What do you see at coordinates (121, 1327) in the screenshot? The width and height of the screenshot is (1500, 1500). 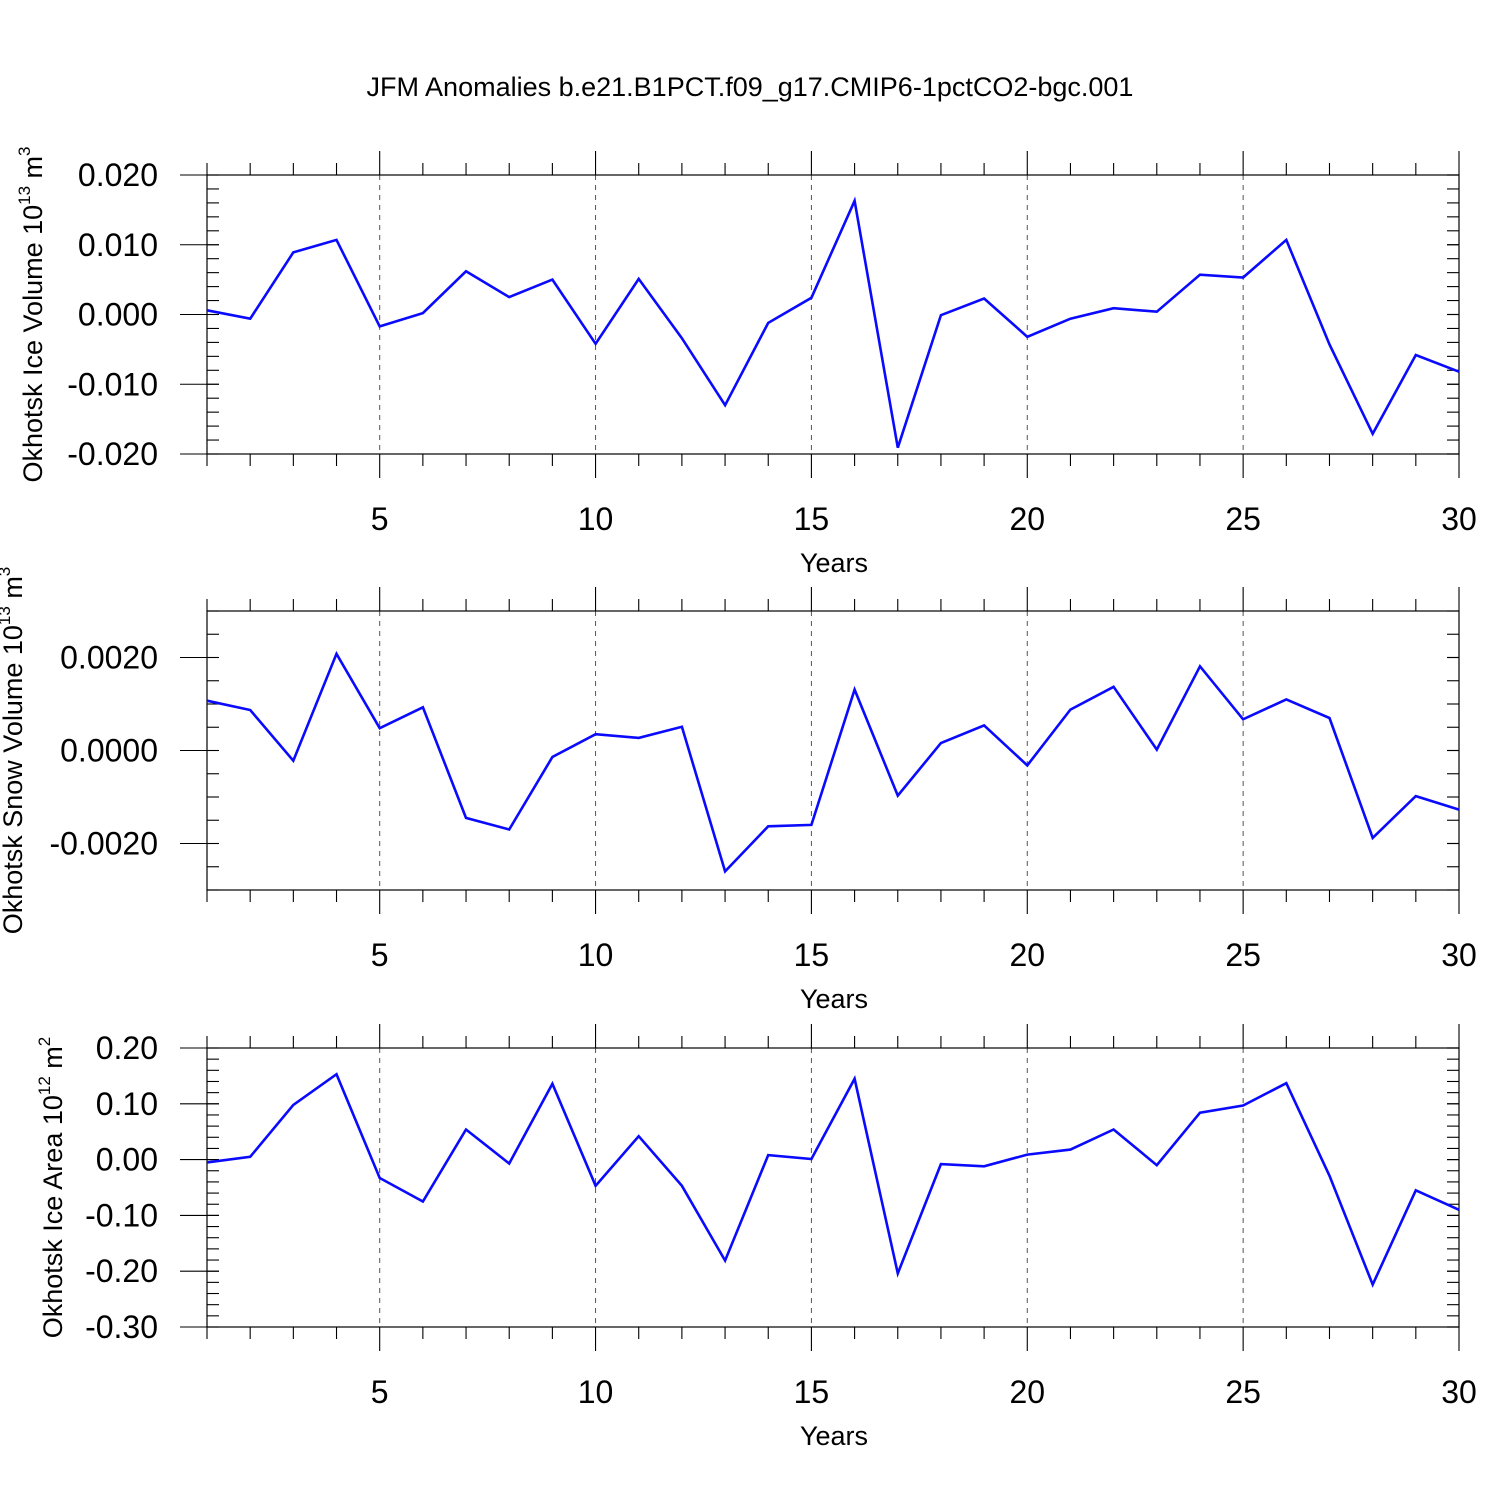 I see `y-tick-label: -0.30` at bounding box center [121, 1327].